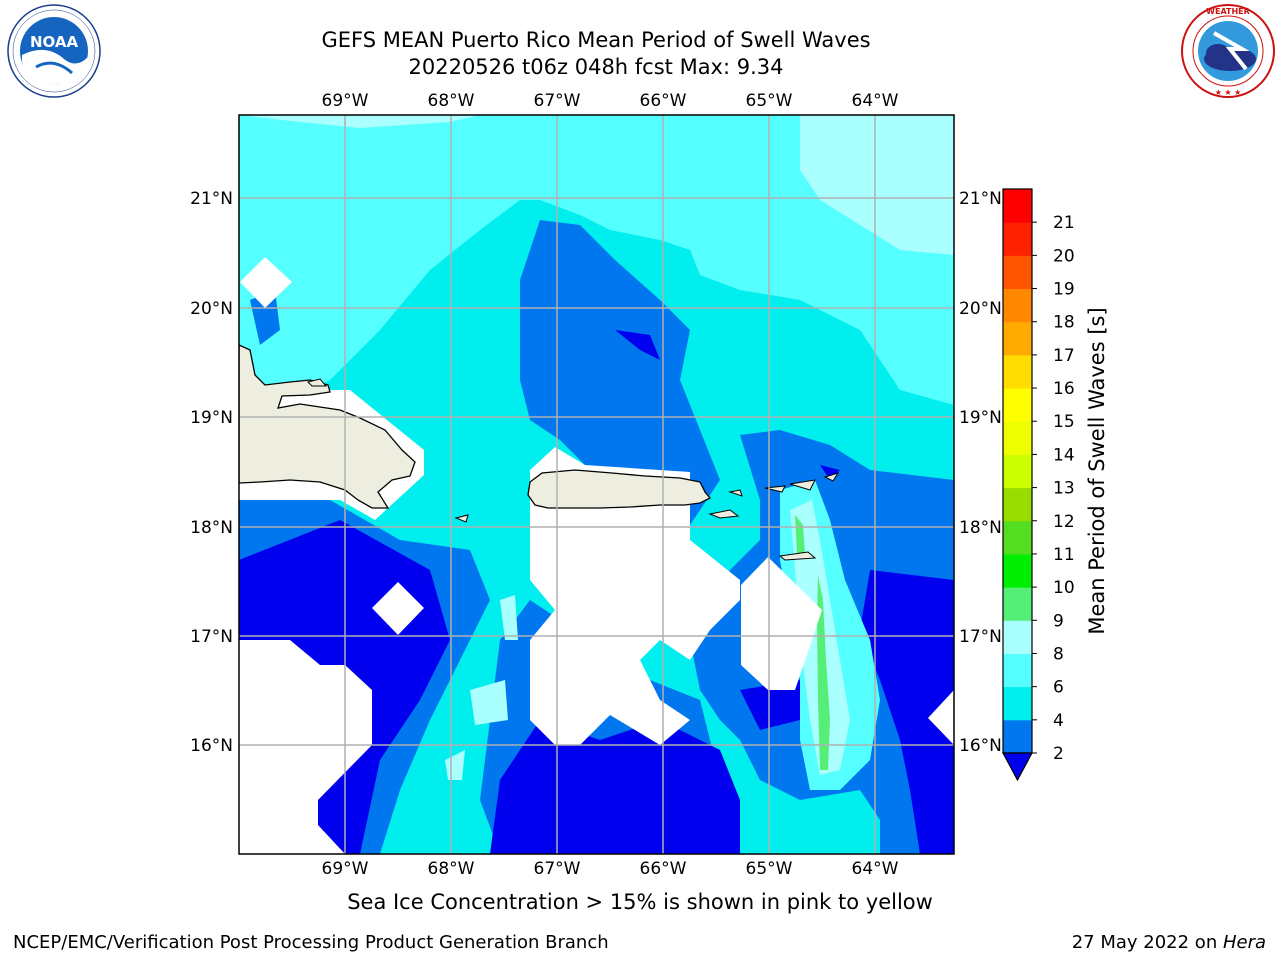 Image resolution: width=1280 pixels, height=960 pixels. Describe the element at coordinates (266, 282) in the screenshot. I see `masked-area-nw` at that location.